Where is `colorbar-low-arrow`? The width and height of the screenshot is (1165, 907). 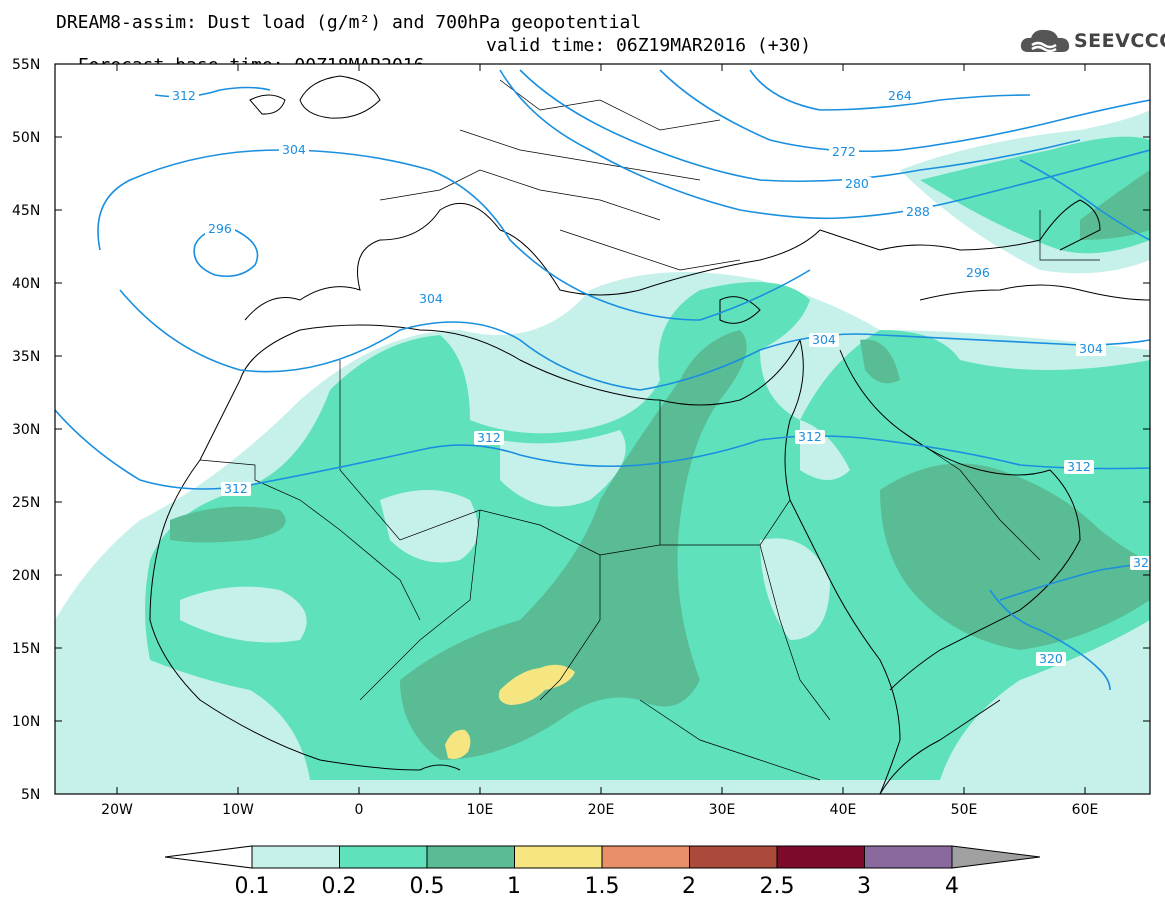 colorbar-low-arrow is located at coordinates (208, 857).